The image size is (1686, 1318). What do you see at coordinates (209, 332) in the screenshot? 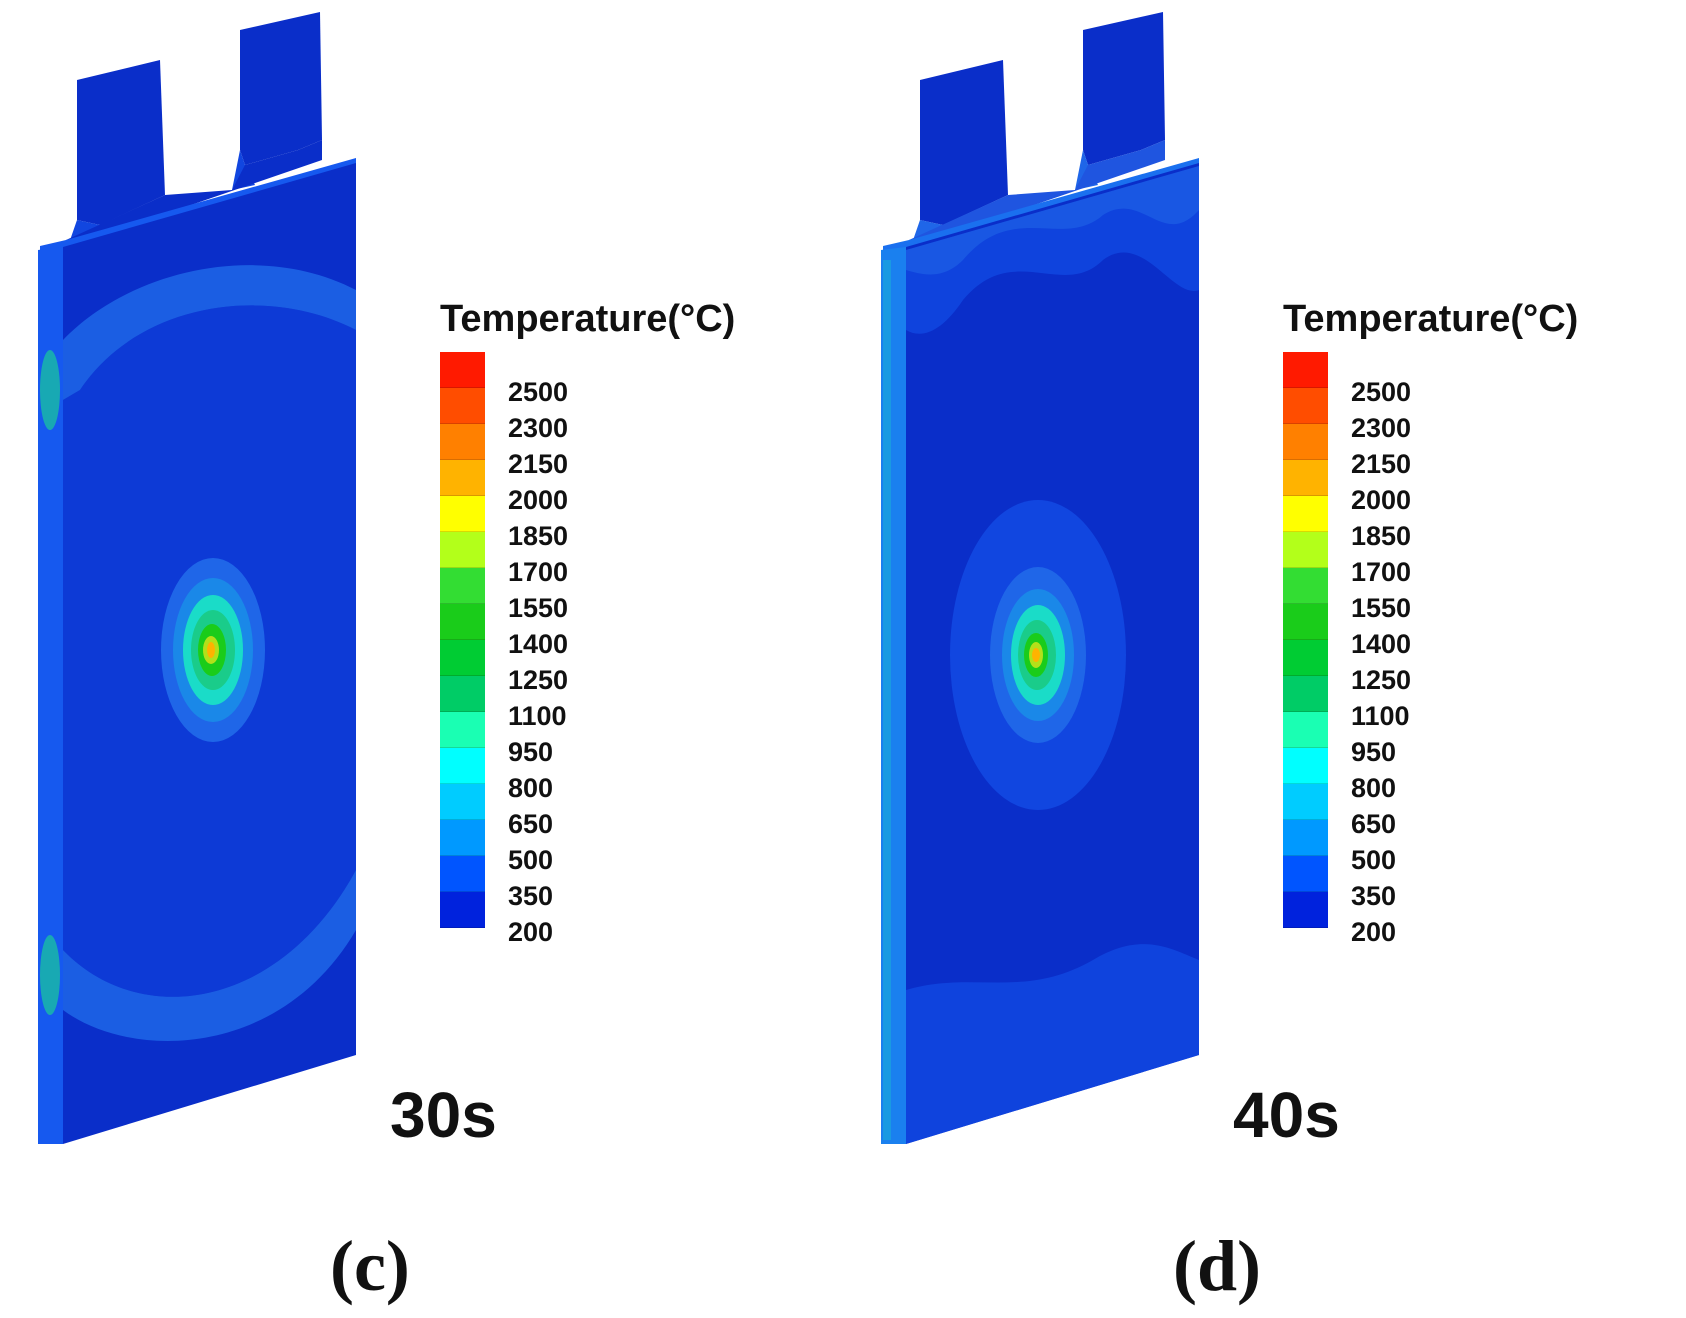
I see `upper-band` at bounding box center [209, 332].